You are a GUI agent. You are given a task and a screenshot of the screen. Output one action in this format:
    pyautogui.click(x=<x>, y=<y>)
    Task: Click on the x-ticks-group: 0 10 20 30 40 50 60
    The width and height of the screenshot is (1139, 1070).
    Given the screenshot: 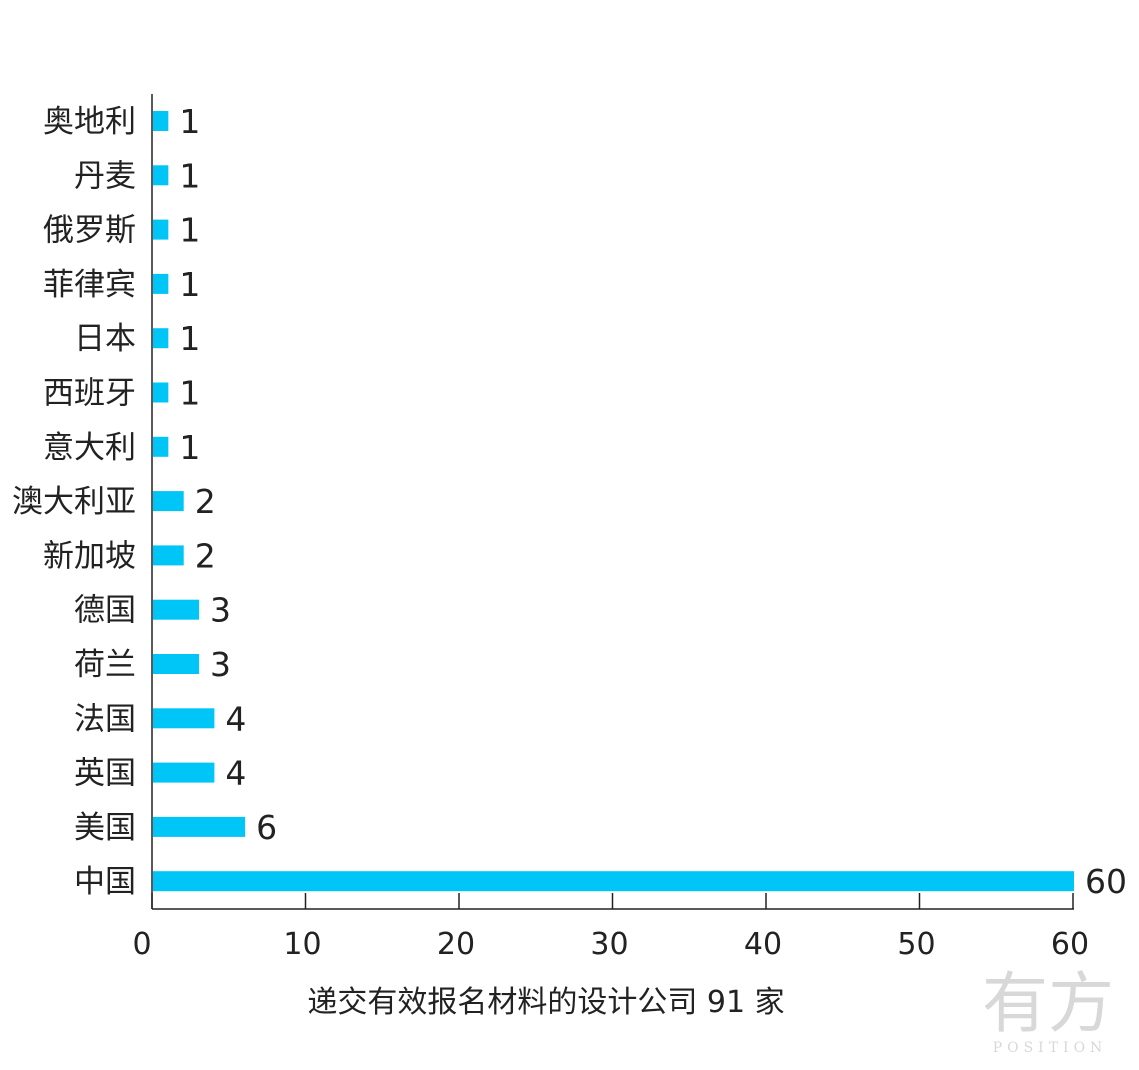 What is the action you would take?
    pyautogui.click(x=610, y=927)
    